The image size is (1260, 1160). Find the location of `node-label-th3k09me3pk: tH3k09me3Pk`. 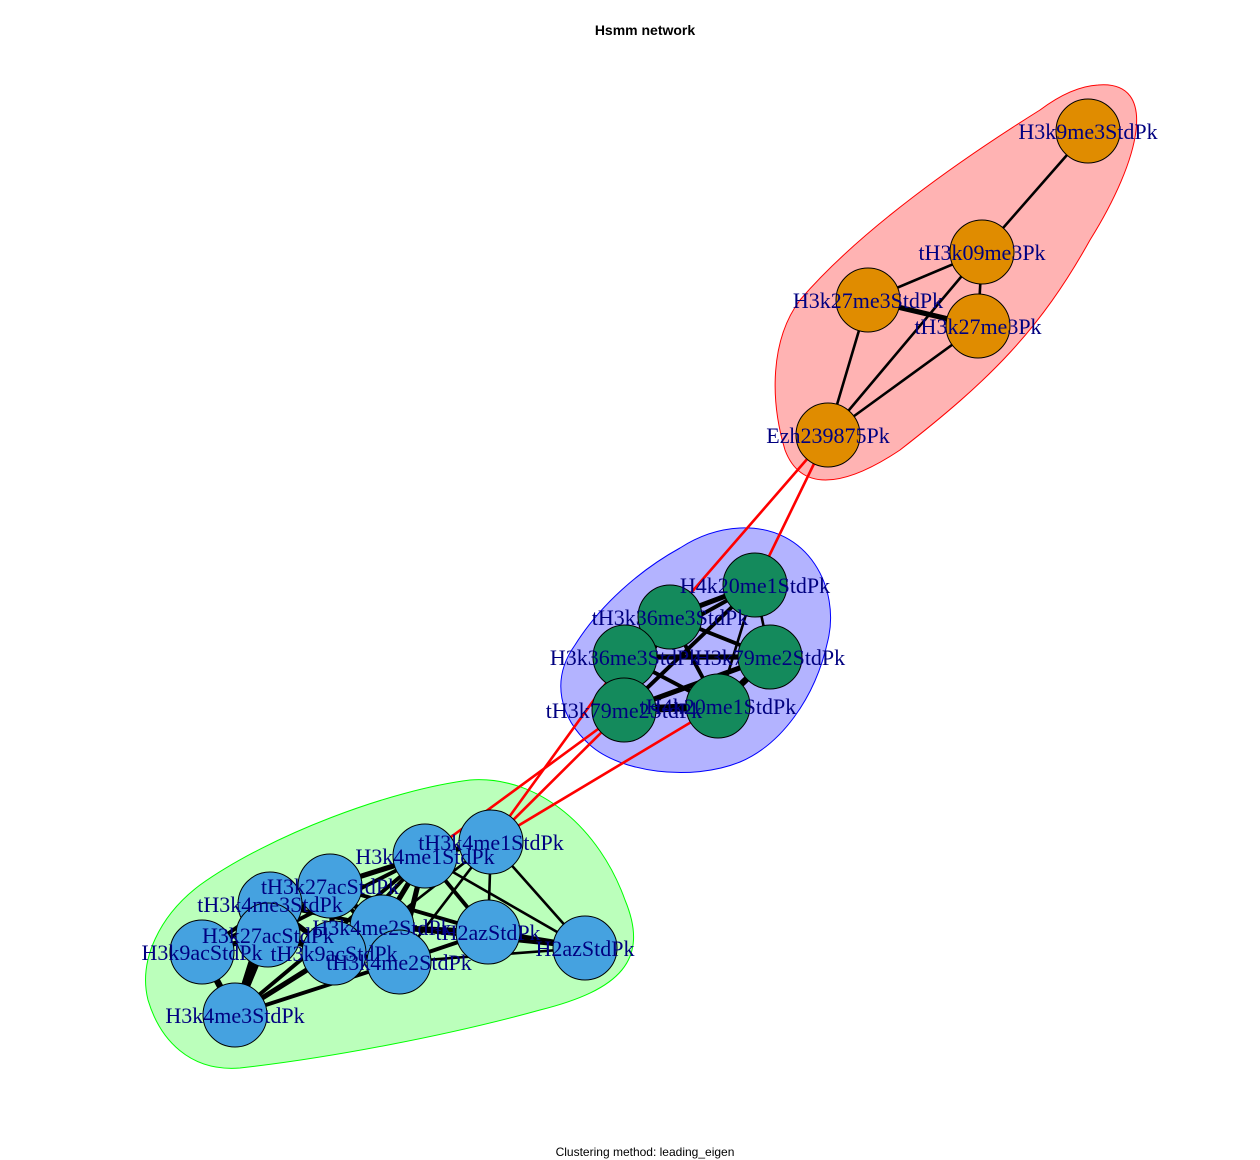

node-label-th3k09me3pk: tH3k09me3Pk is located at coordinates (981, 252).